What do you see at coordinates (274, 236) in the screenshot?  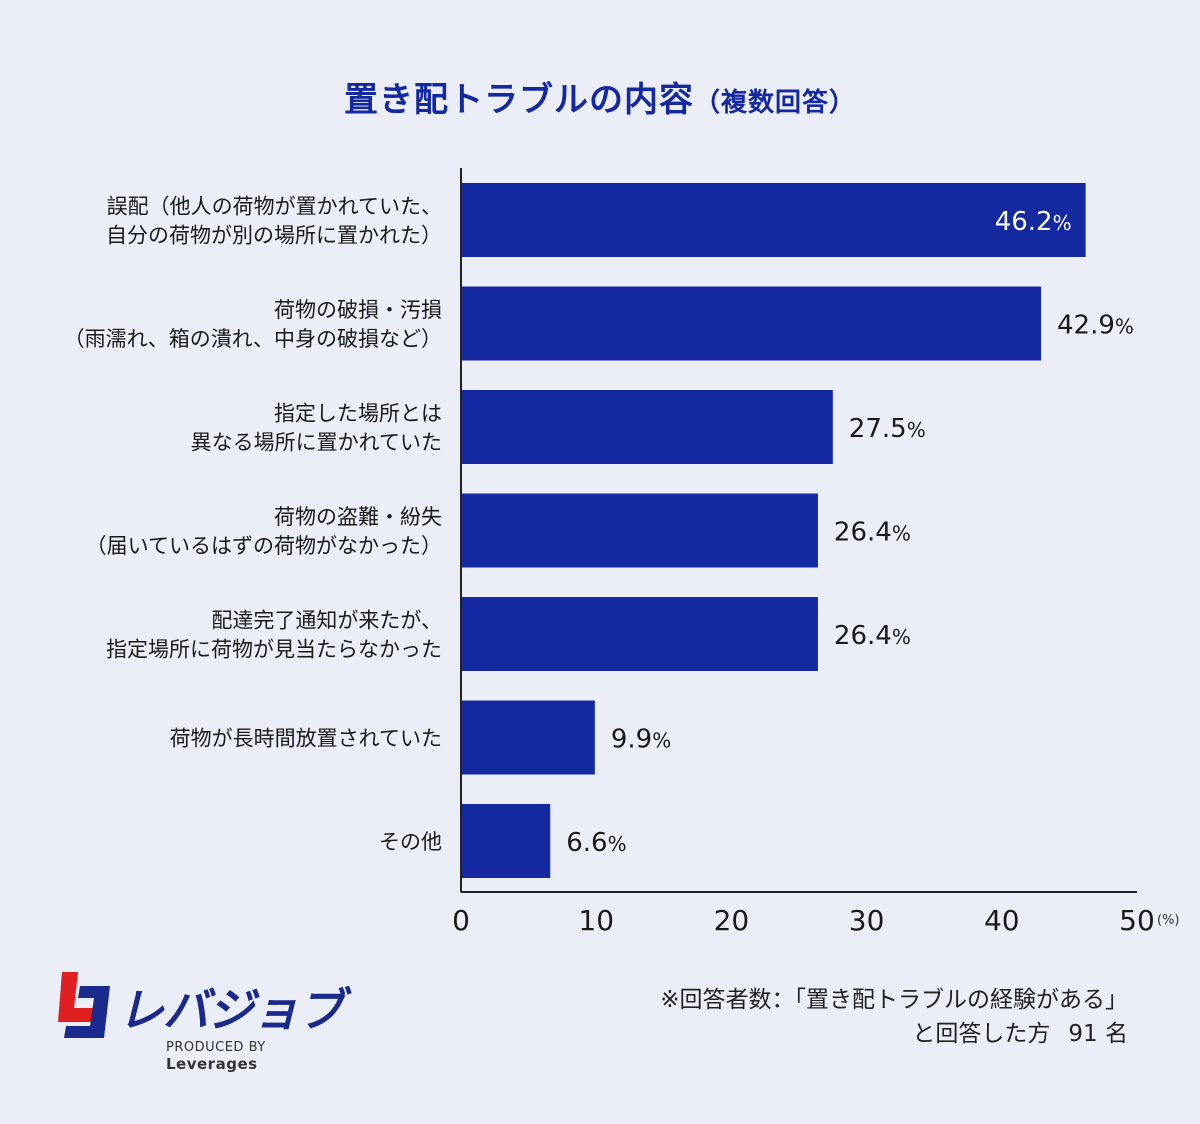 I see `category-label-0-1: 自分の荷物が別の場所に置かれた）` at bounding box center [274, 236].